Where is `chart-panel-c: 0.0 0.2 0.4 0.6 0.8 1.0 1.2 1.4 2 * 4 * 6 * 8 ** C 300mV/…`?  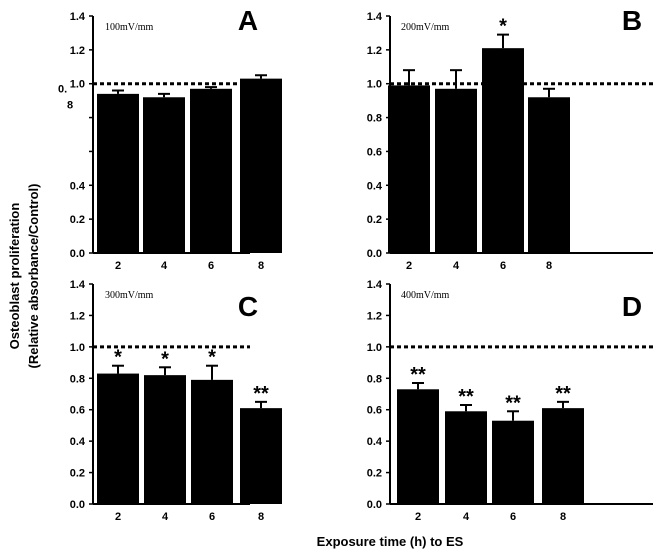
chart-panel-c: 0.0 0.2 0.4 0.6 0.8 1.0 1.2 1.4 2 * 4 * 6 * 8 ** C 300mV/… is located at coordinates (176, 401).